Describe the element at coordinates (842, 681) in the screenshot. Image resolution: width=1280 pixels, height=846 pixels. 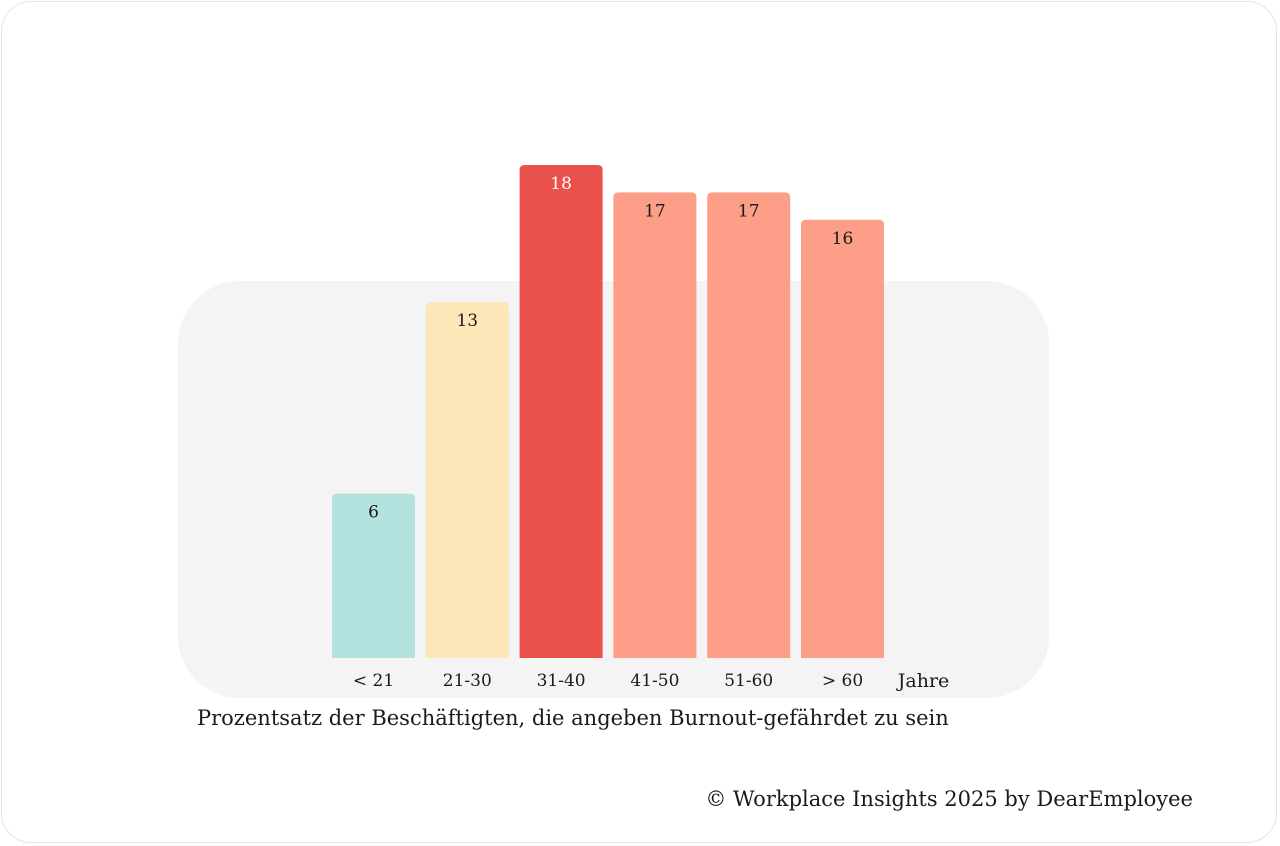
I see `x-tick-label: > 60` at that location.